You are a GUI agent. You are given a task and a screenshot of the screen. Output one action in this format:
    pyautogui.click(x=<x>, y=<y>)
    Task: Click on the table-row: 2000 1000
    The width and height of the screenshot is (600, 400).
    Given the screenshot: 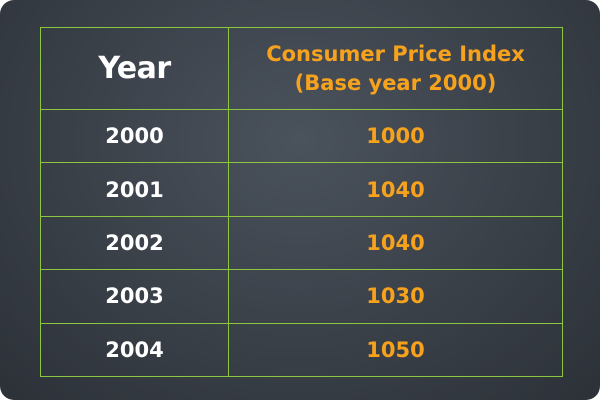 What is the action you would take?
    pyautogui.click(x=301, y=136)
    